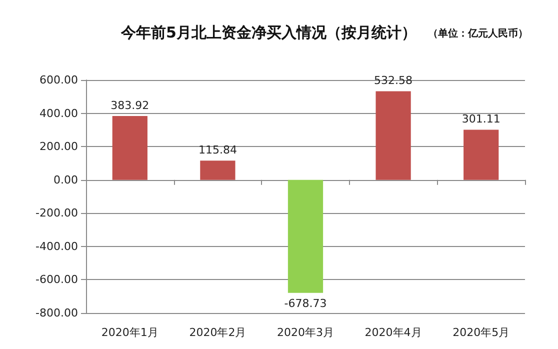 The image size is (558, 349). What do you see at coordinates (66, 179) in the screenshot?
I see `y-tick-label: 0.00` at bounding box center [66, 179].